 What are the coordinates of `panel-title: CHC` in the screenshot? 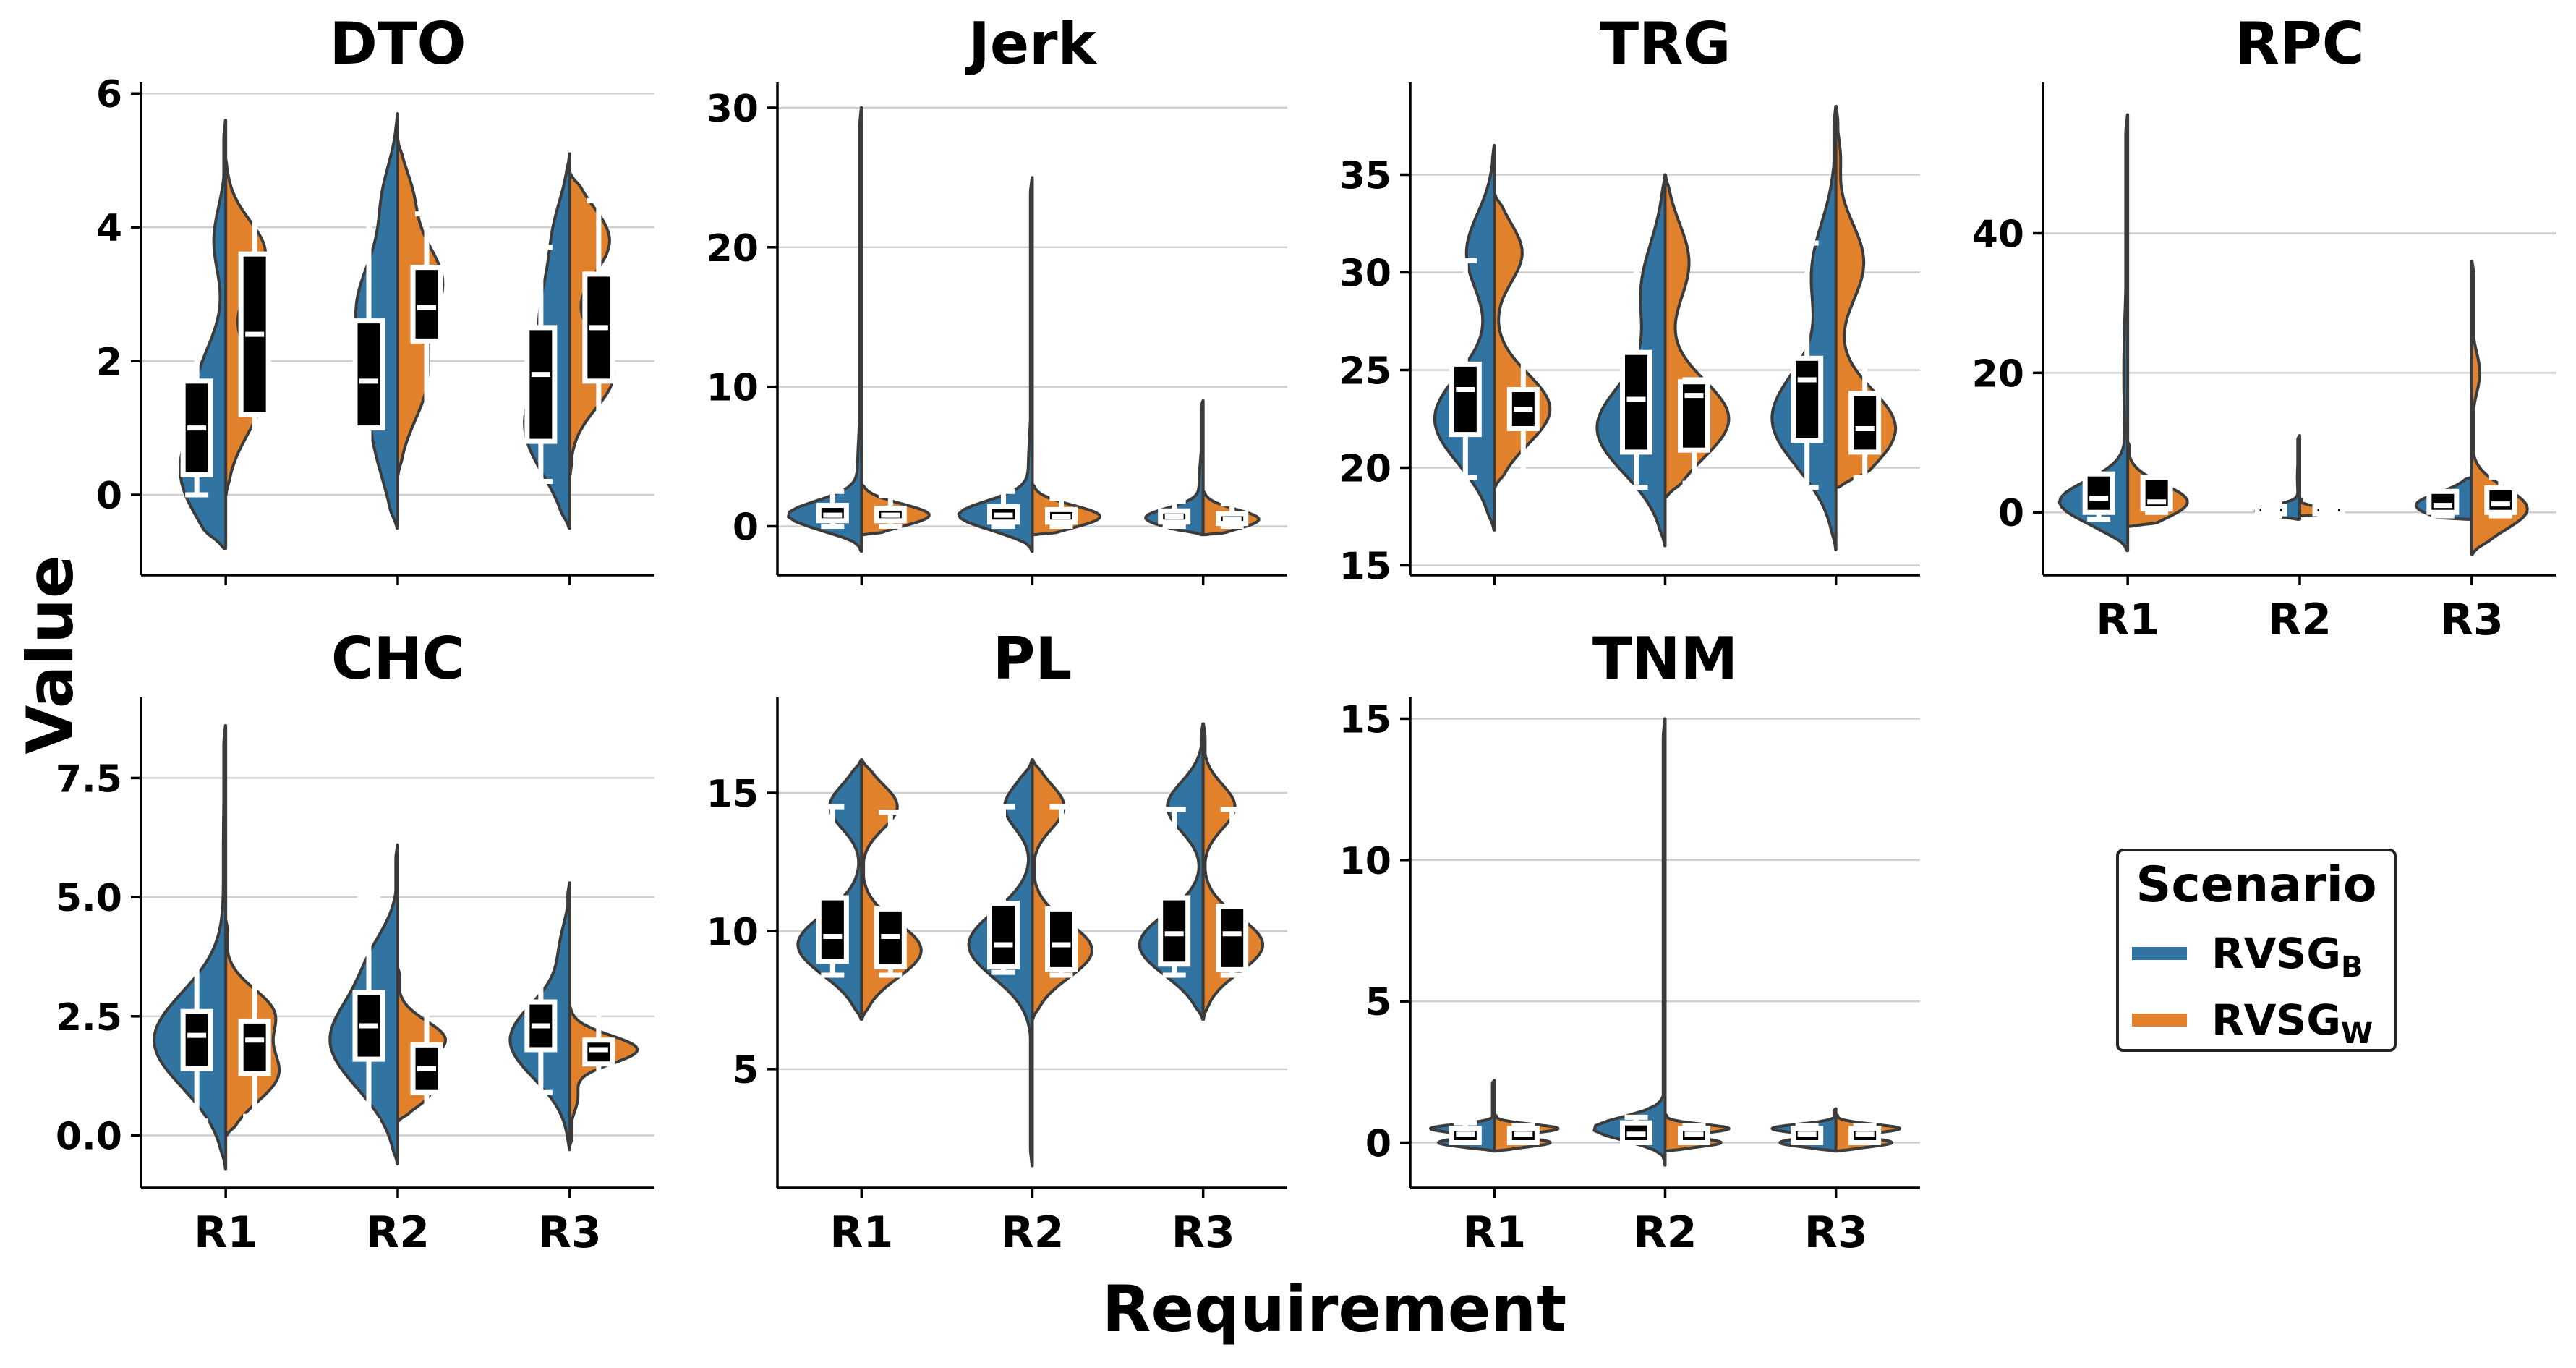 It's located at (398, 658).